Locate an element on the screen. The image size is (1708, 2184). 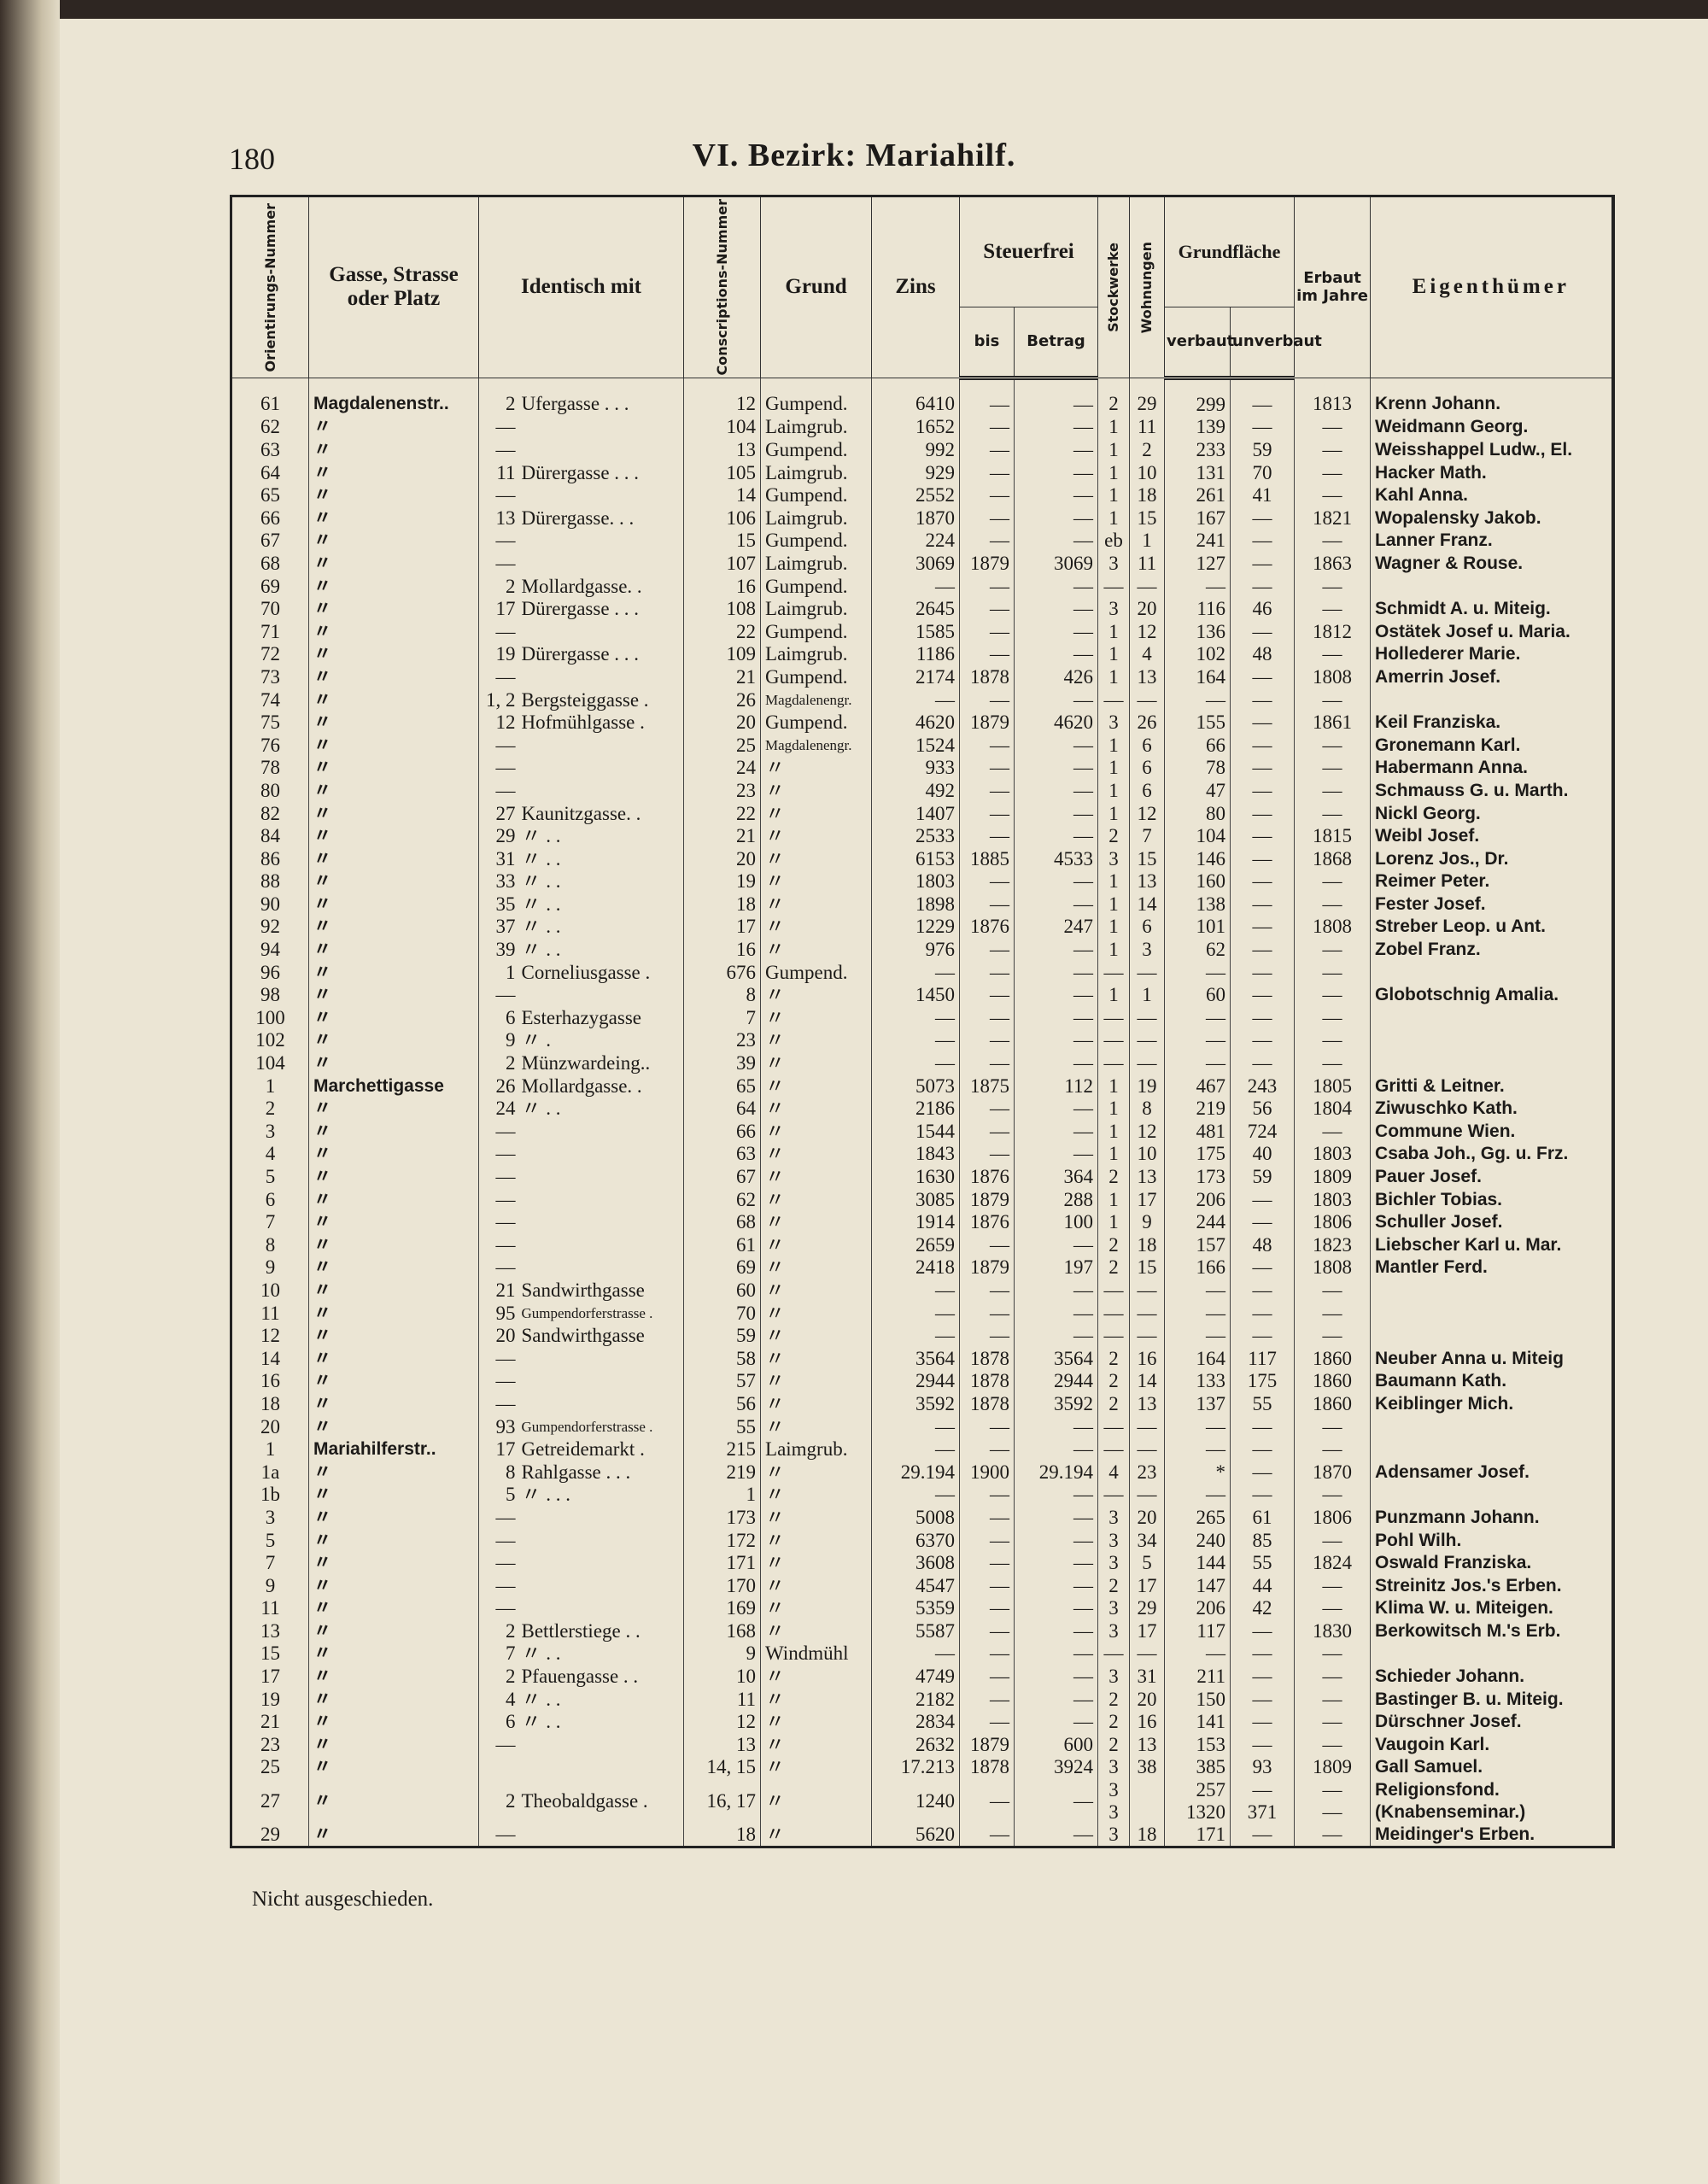
identical-number: 20 is located at coordinates (499, 1336).